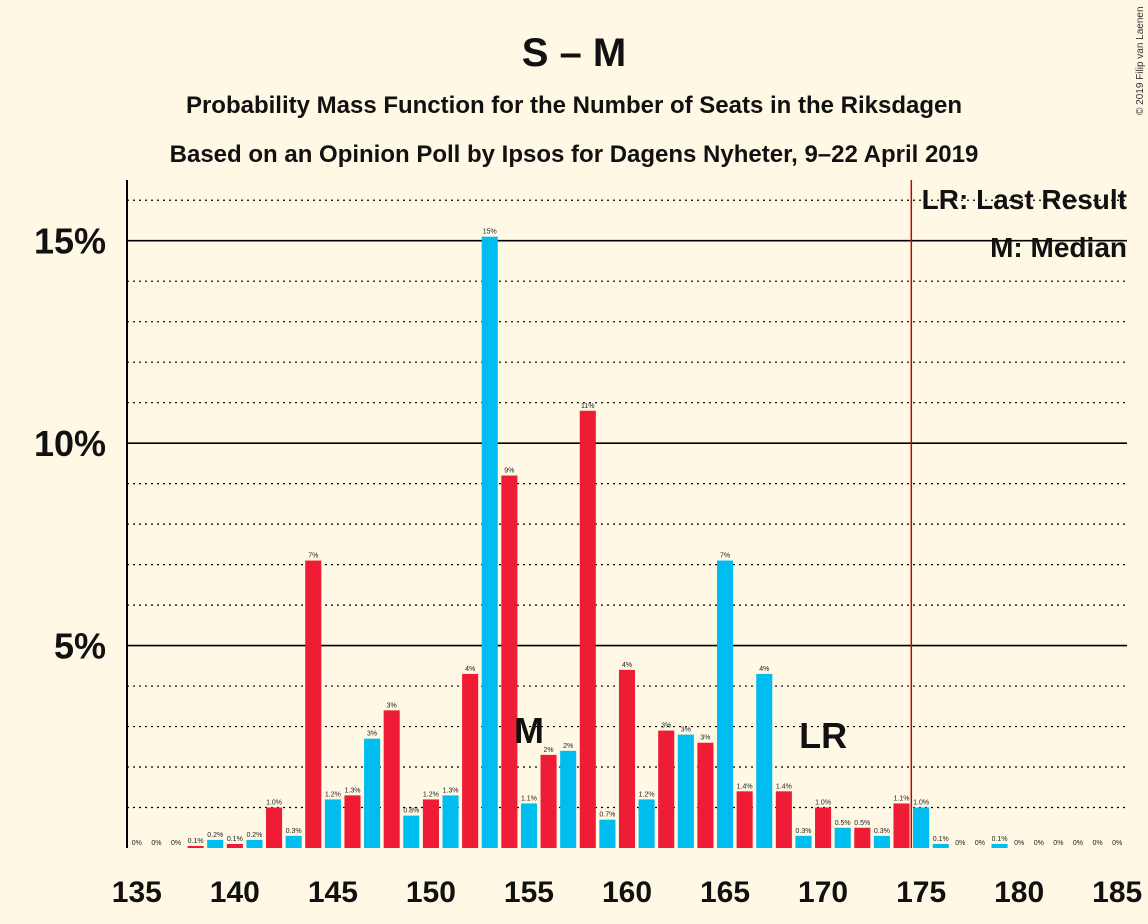 Image resolution: width=1148 pixels, height=924 pixels. What do you see at coordinates (607, 815) in the screenshot?
I see `bar-label-159: 0.7%` at bounding box center [607, 815].